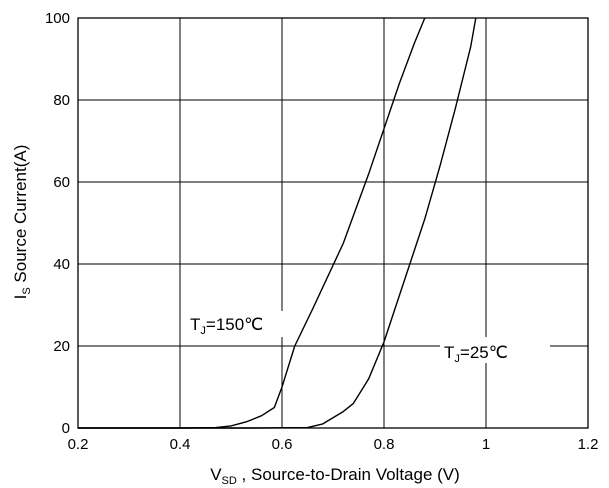  Describe the element at coordinates (57, 18) in the screenshot. I see `y-tick-label-5: 100` at that location.